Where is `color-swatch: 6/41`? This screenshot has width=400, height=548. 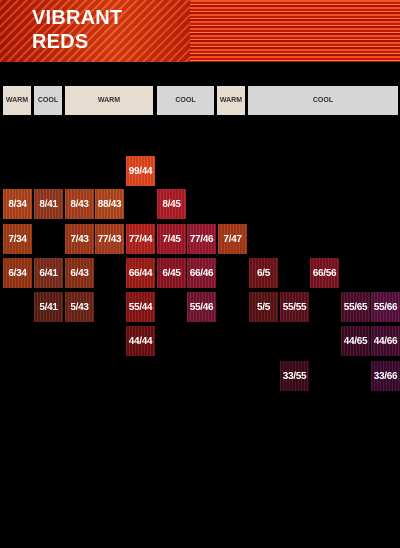 color-swatch: 6/41 is located at coordinates (48, 273).